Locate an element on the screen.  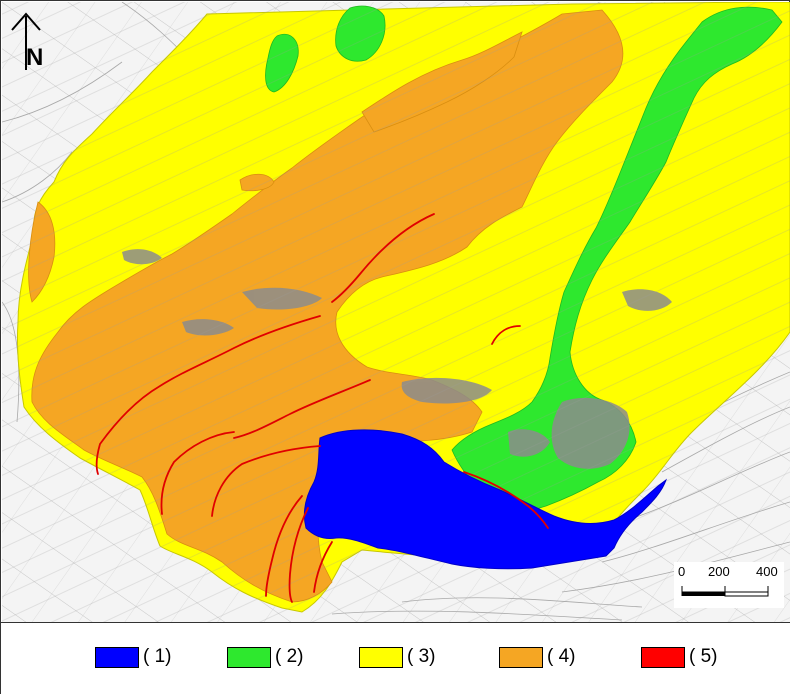
scale-label-0: 0 is located at coordinates (682, 571).